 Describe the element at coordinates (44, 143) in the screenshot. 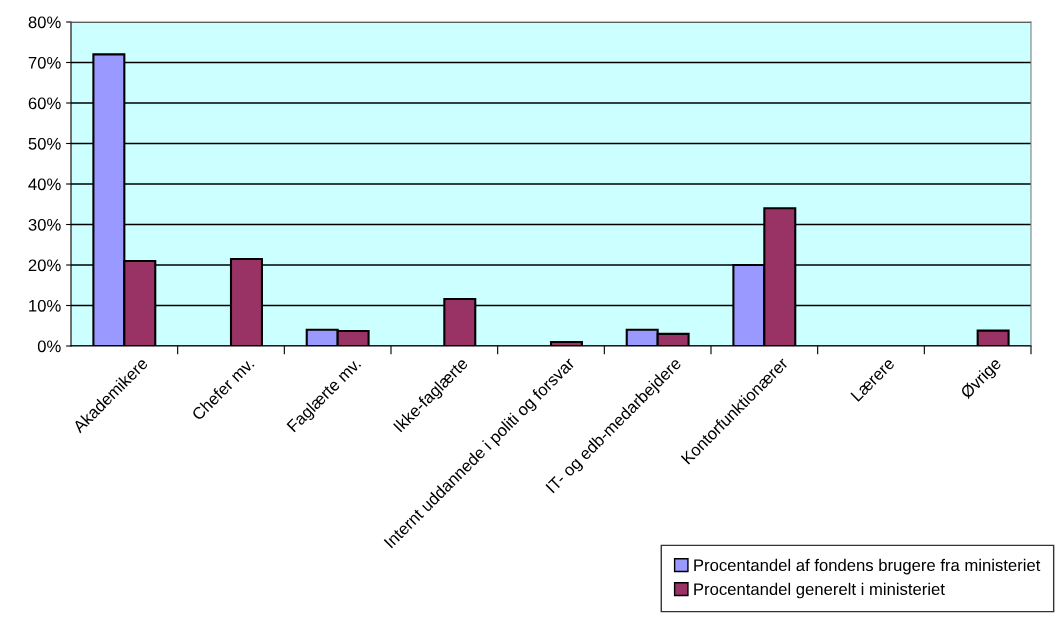

I see `y-tick-label: 50%` at that location.